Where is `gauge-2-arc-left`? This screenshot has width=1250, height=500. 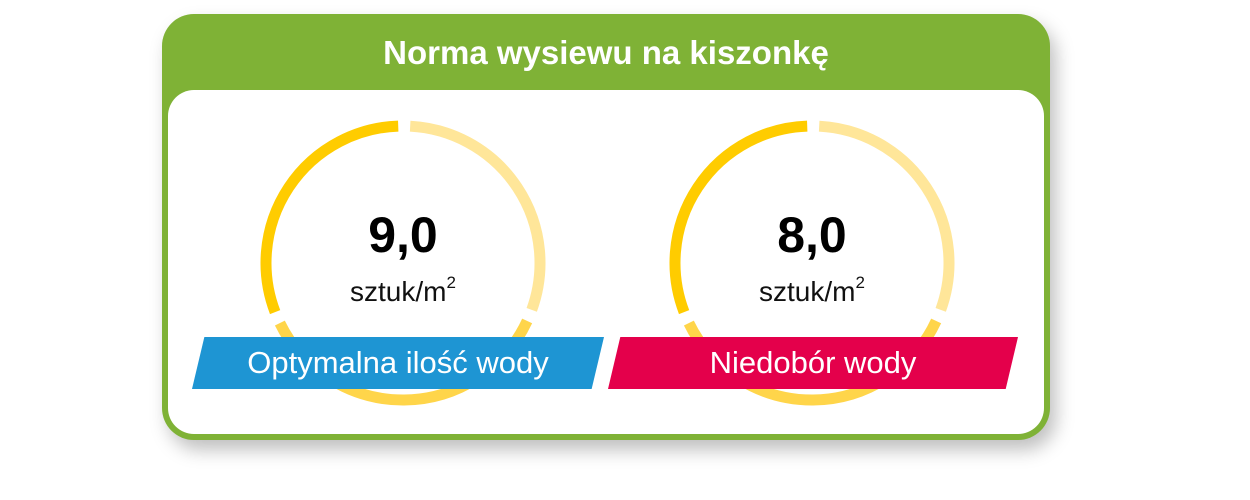 gauge-2-arc-left is located at coordinates (738, 217).